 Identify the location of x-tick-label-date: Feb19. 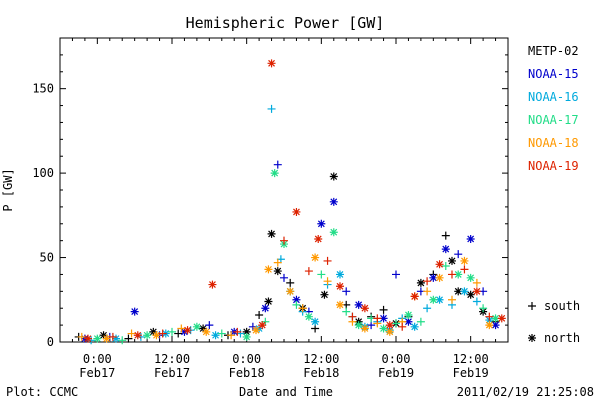
(396, 373).